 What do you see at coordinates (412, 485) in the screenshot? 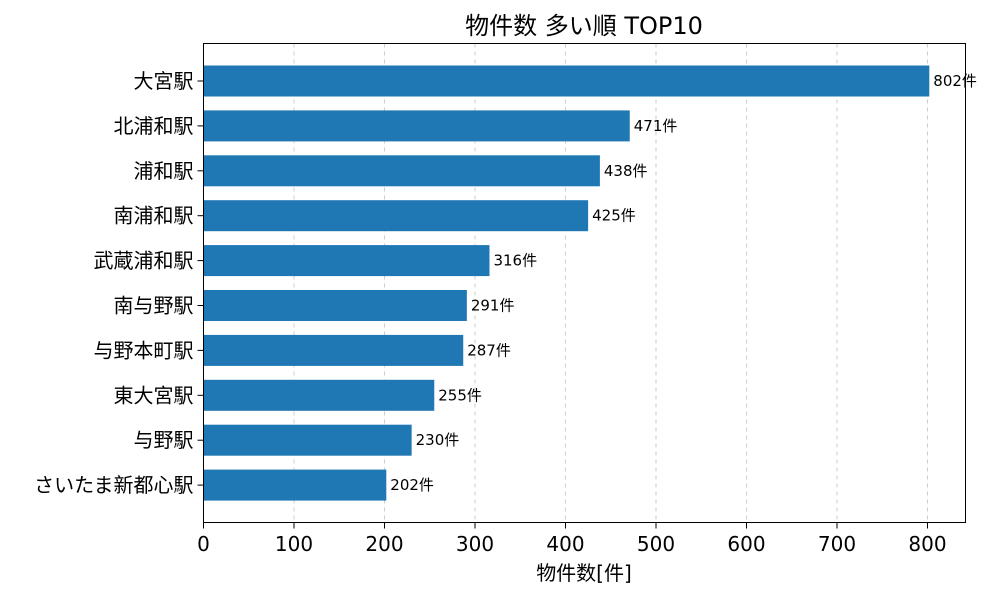
I see `bar-value-label: 202件` at bounding box center [412, 485].